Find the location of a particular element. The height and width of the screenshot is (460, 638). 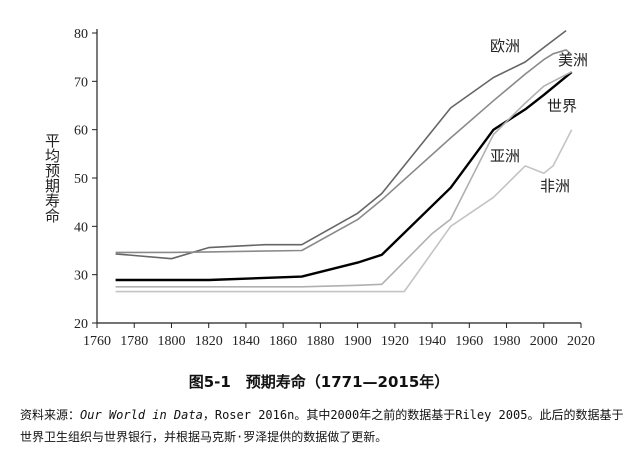

x-tick-label: 1820 is located at coordinates (209, 341).